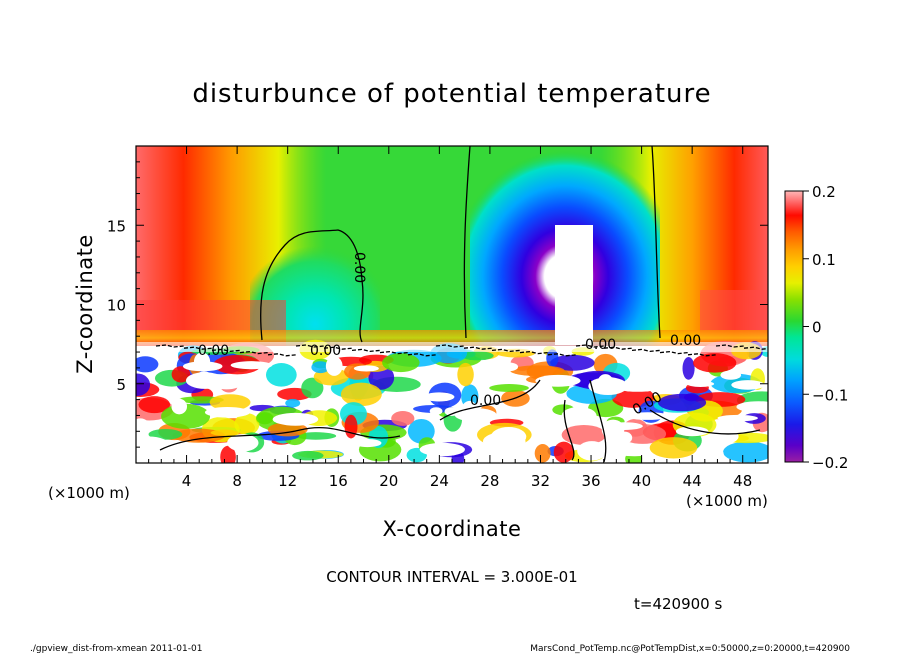  I want to click on inversion-layer, so click(452, 347).